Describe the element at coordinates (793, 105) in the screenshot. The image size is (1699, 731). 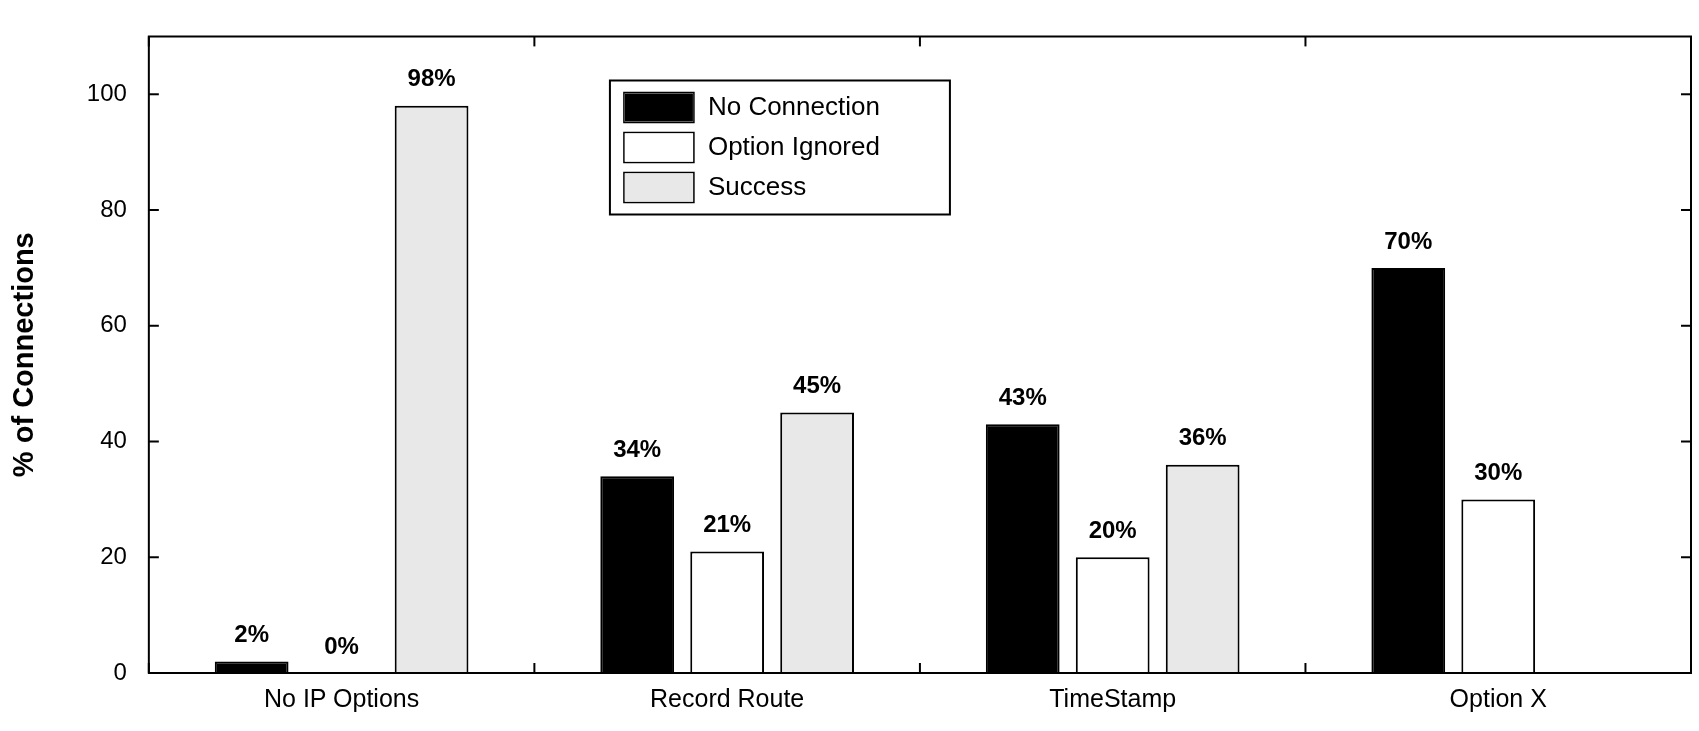
I see `legend-label: No Connection` at that location.